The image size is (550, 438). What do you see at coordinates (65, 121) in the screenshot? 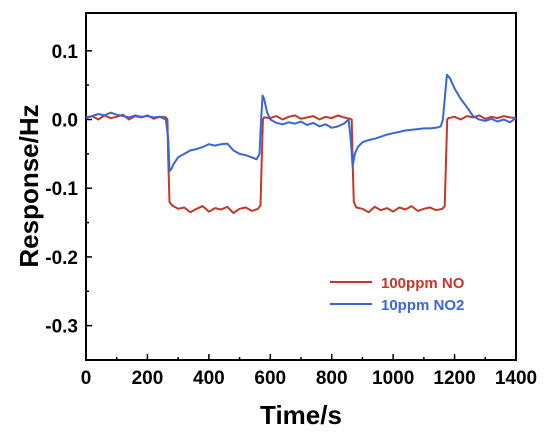
I see `y-tick-label: 0.0` at bounding box center [65, 121].